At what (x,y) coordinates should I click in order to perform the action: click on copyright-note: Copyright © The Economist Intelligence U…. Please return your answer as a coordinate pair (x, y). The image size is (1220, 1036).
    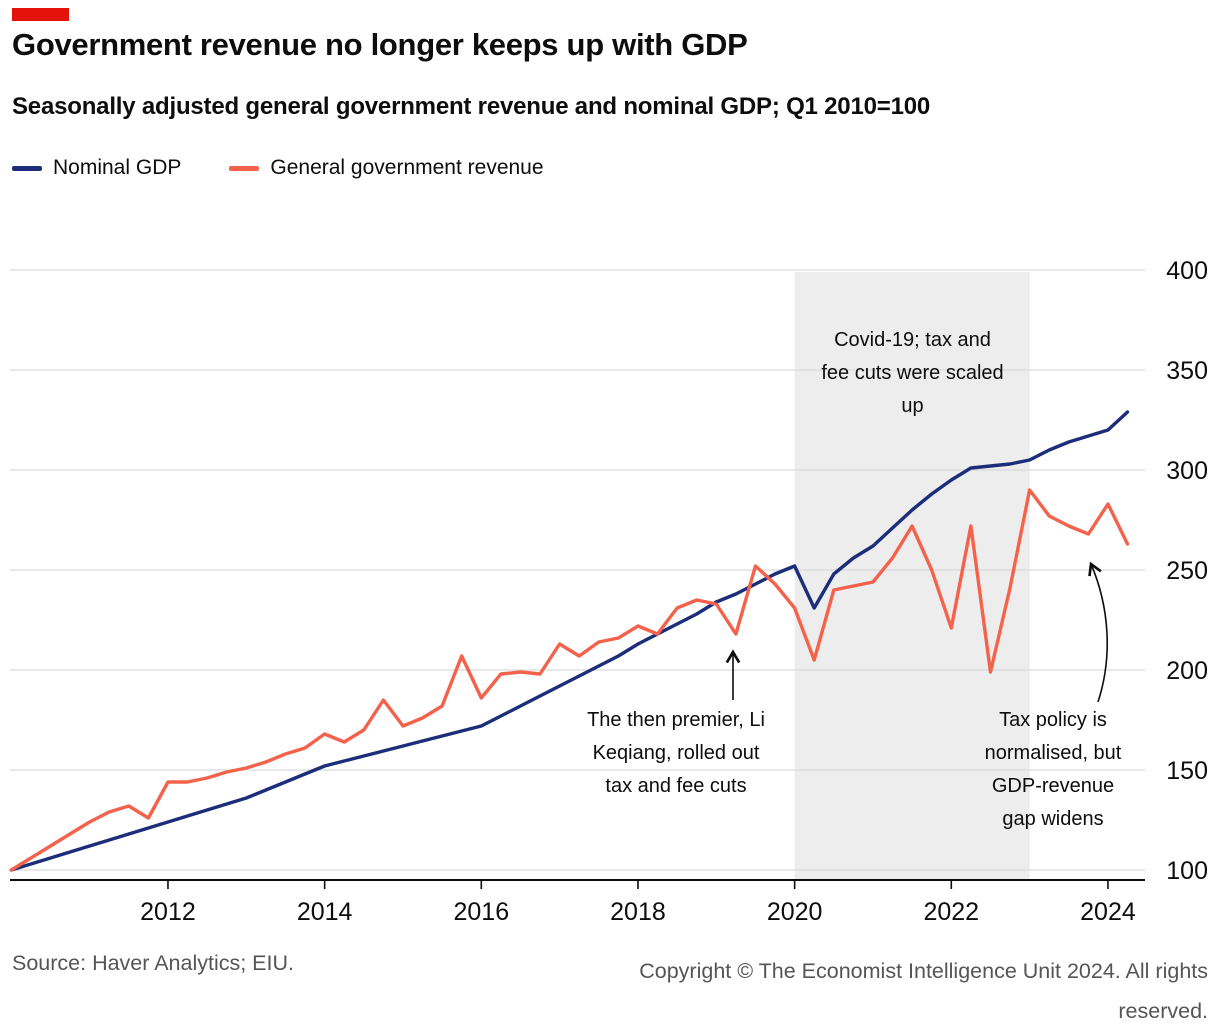
    Looking at the image, I should click on (923, 991).